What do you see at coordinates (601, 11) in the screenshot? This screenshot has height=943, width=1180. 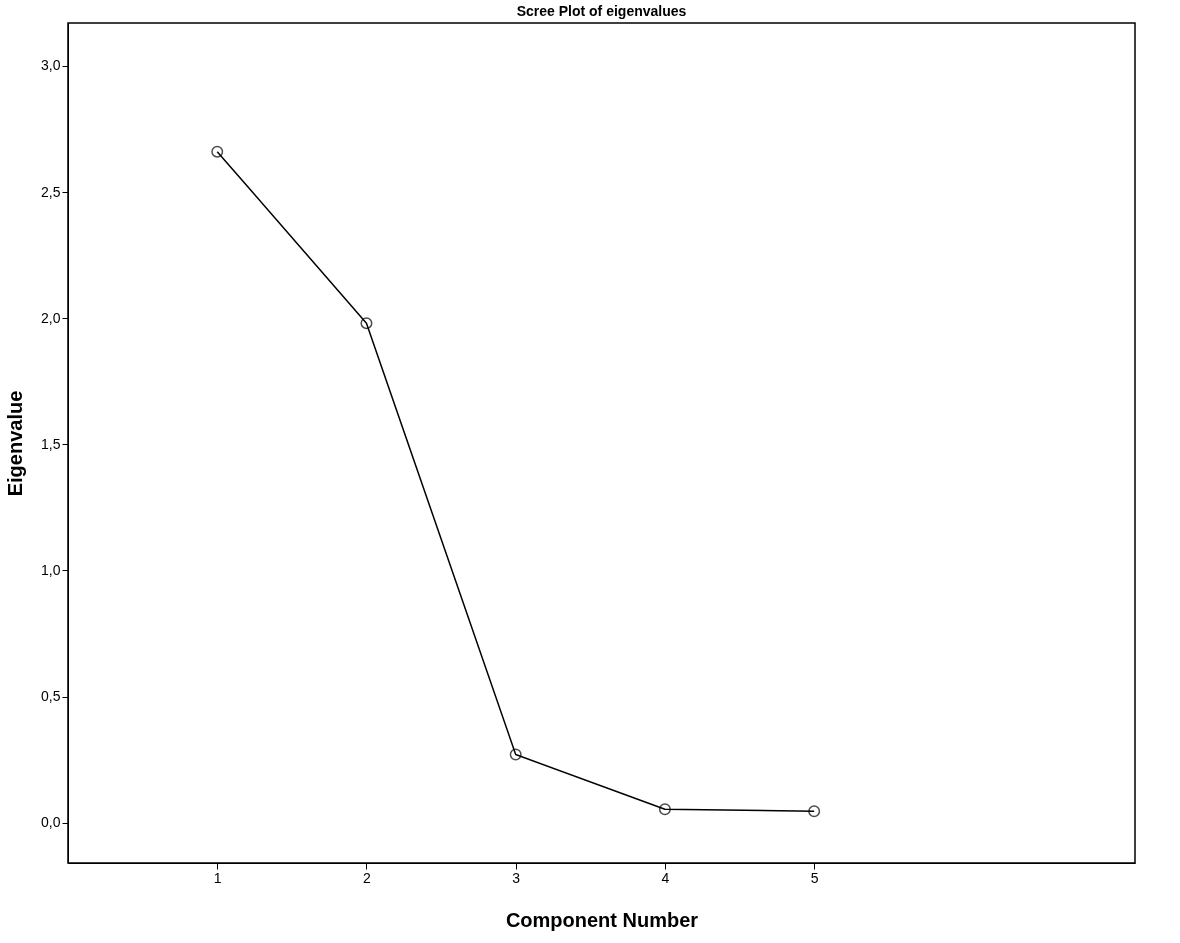 I see `chart-title: Scree Plot of eigenvalues` at bounding box center [601, 11].